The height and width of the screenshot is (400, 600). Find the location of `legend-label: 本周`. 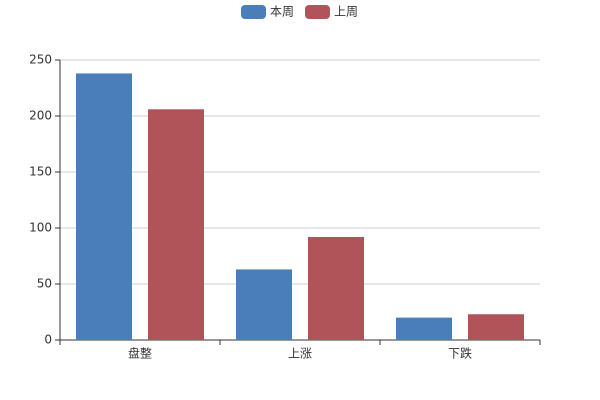

legend-label: 本周 is located at coordinates (282, 12).